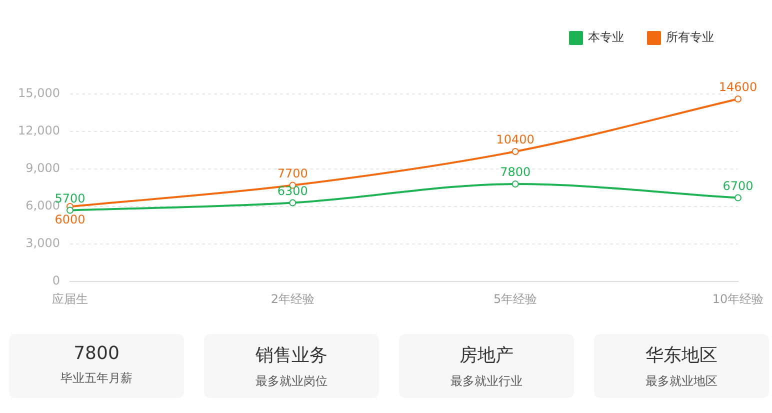 The height and width of the screenshot is (413, 772). I want to click on x-tick-label: 5年经验, so click(516, 299).